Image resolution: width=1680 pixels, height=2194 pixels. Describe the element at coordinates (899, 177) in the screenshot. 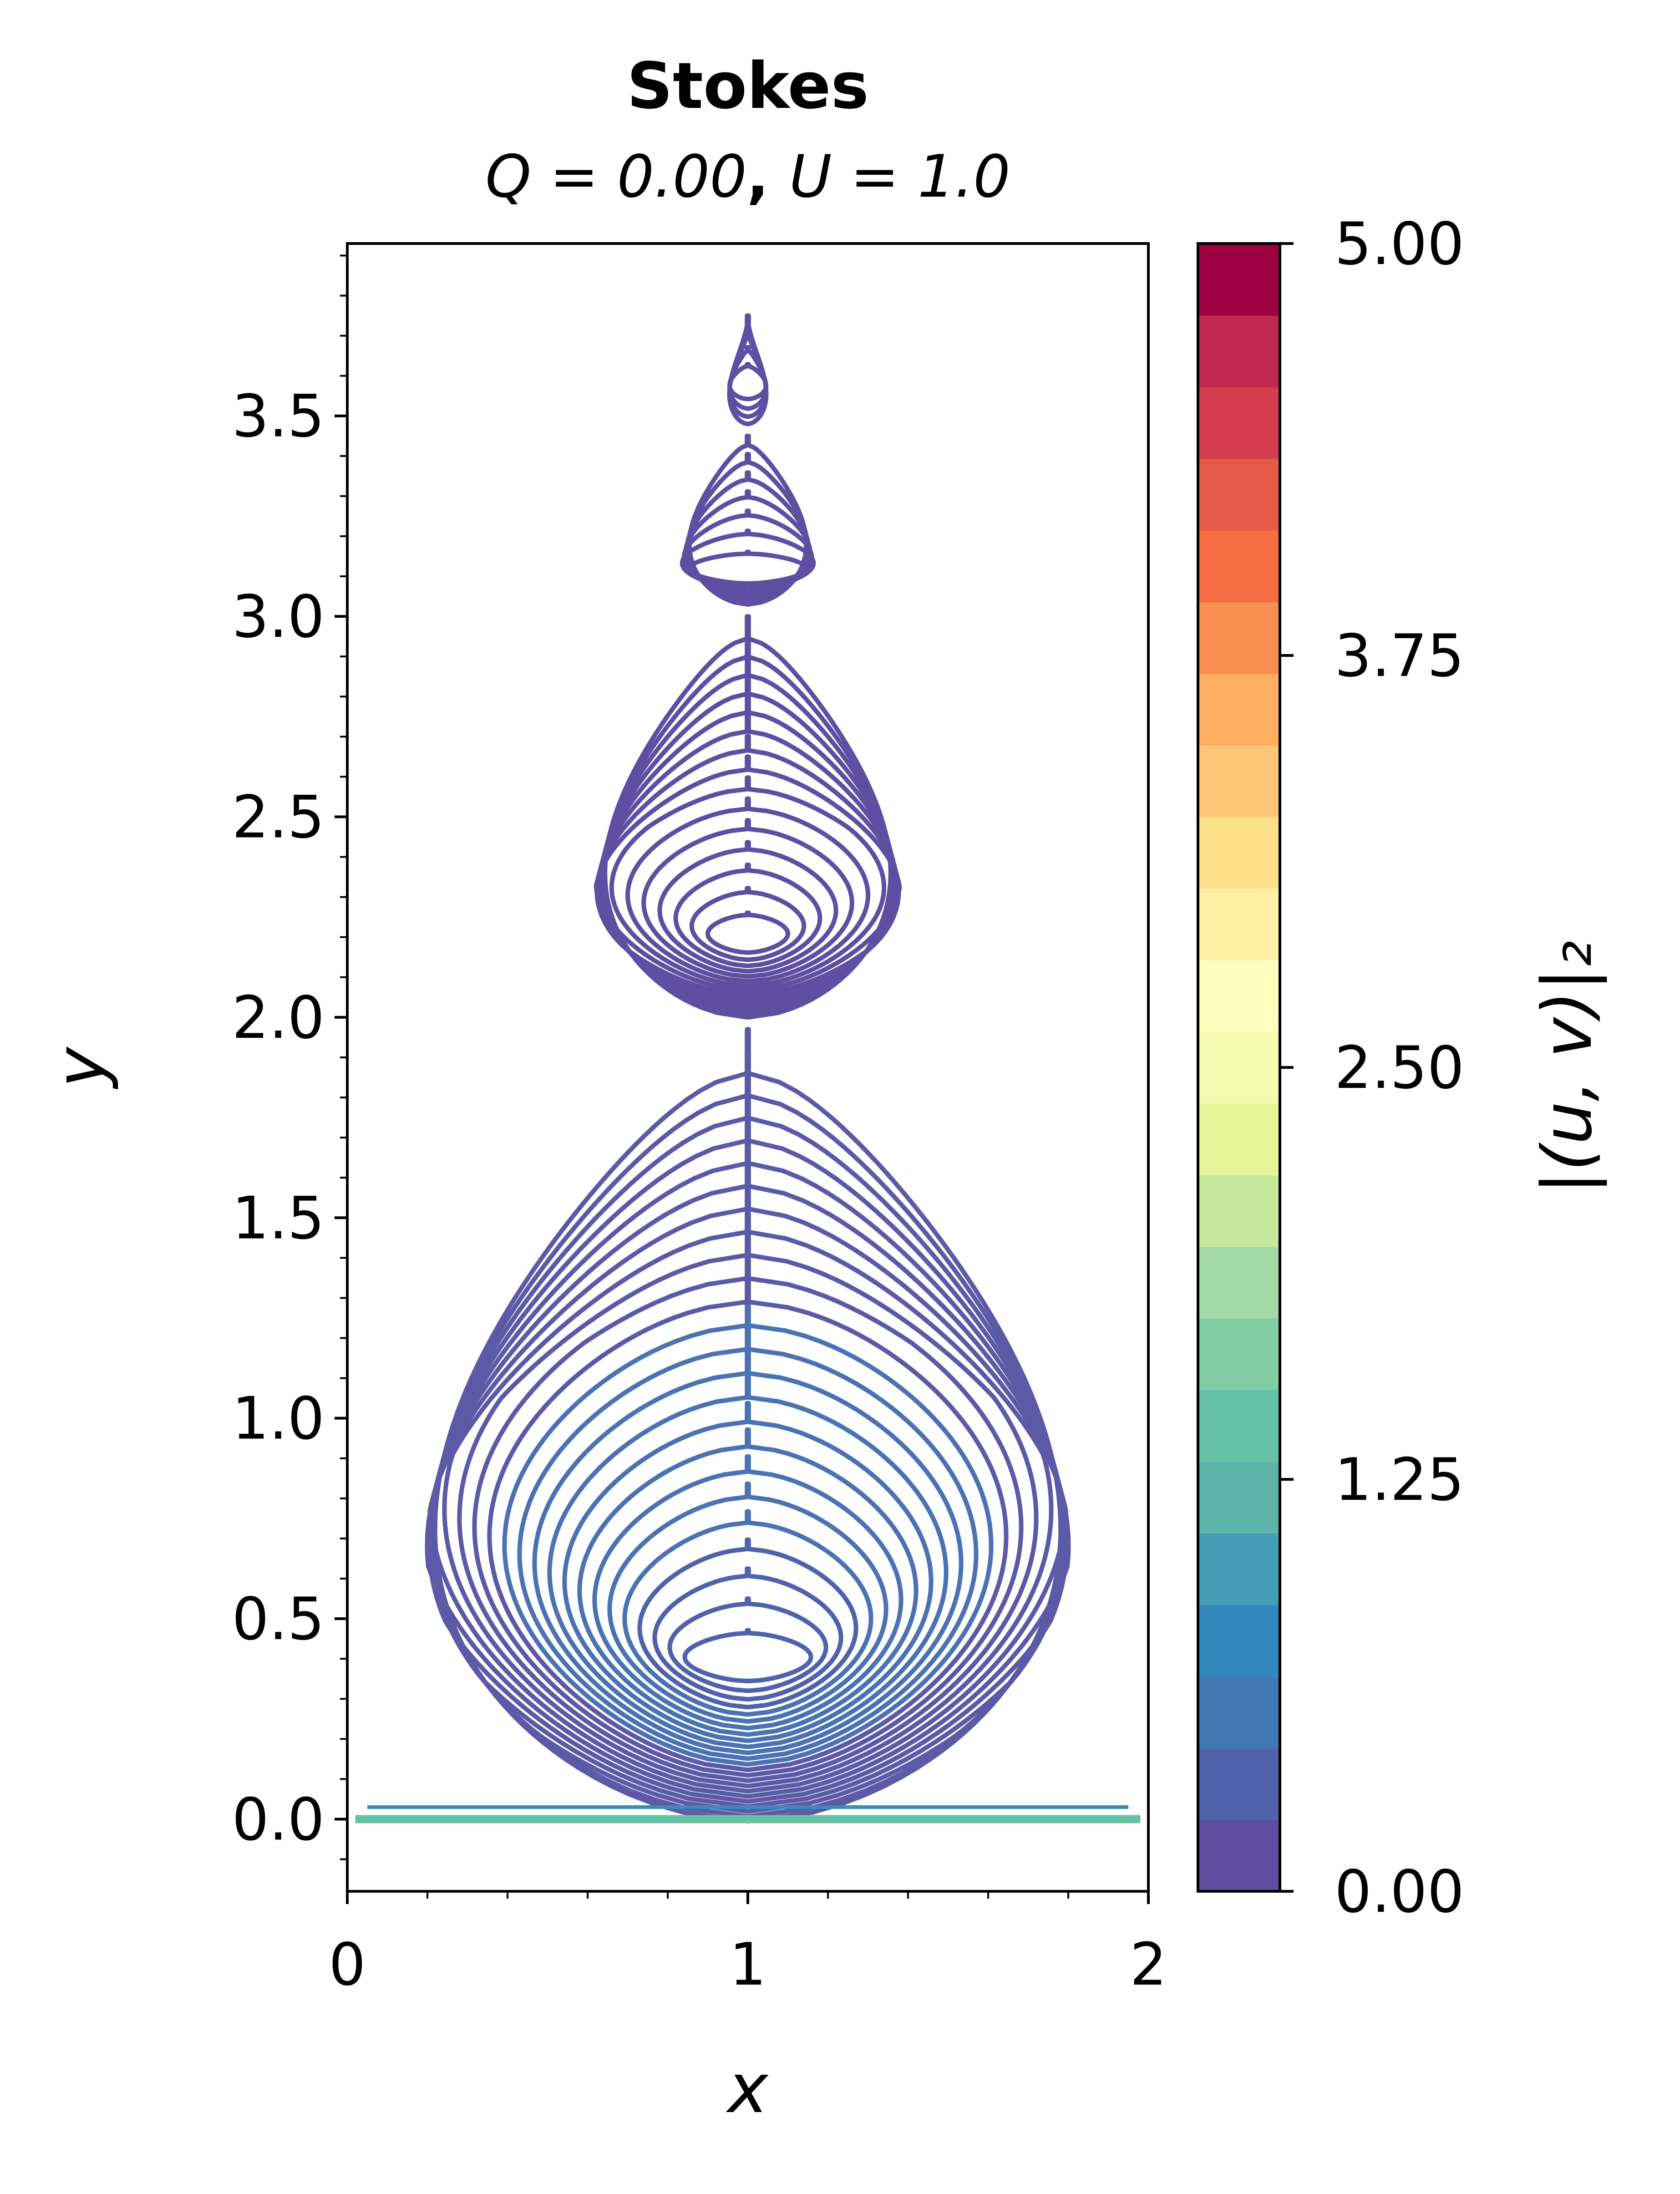

I see `subtitle-u: U = 1.0` at that location.